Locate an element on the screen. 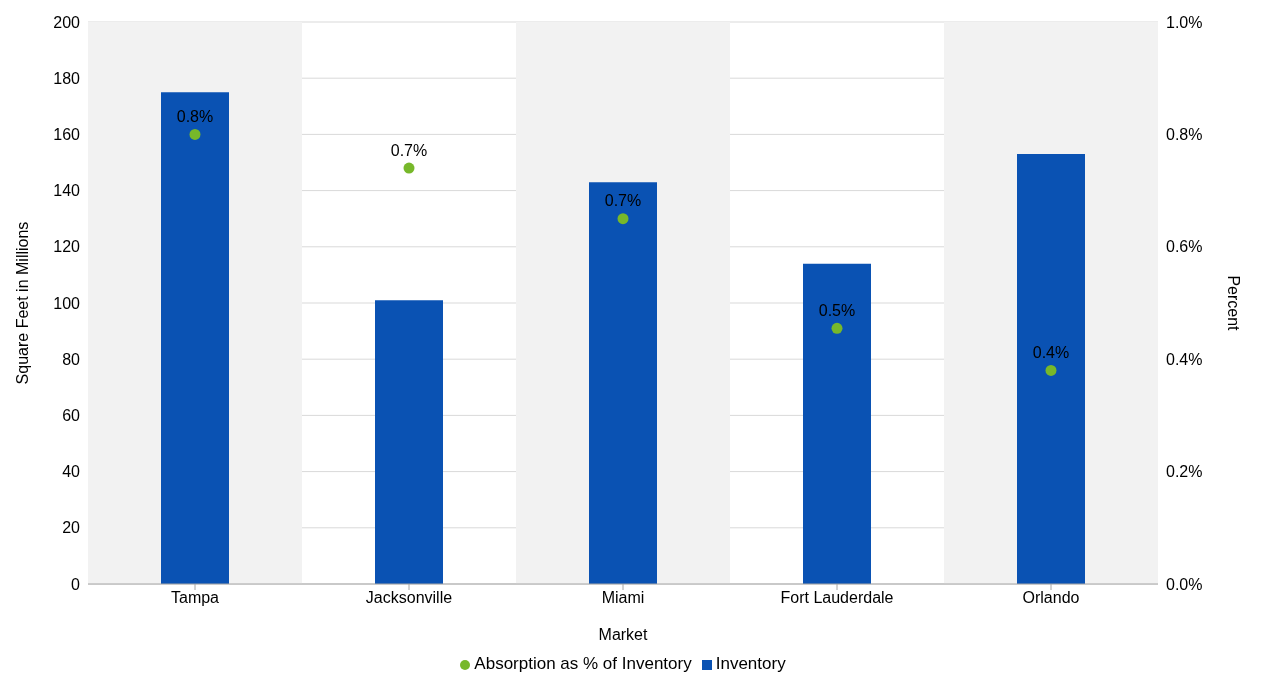 The height and width of the screenshot is (692, 1266). y-tick-label: 60 is located at coordinates (71, 416).